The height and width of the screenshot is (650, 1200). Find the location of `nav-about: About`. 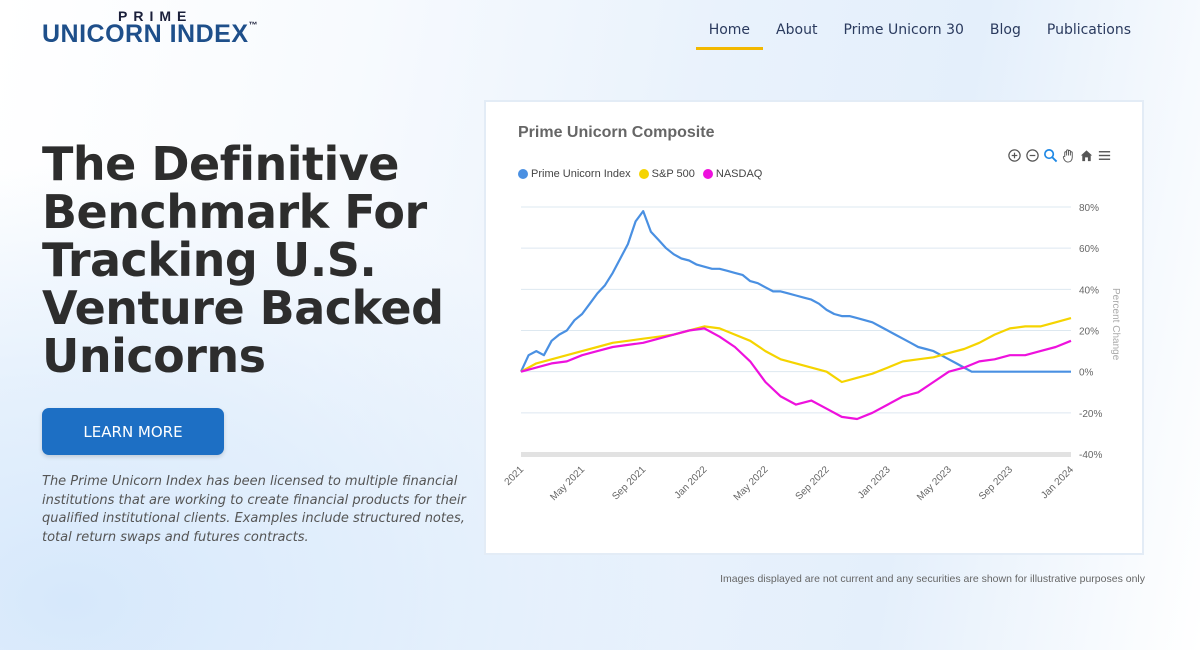

nav-about: About is located at coordinates (797, 30).